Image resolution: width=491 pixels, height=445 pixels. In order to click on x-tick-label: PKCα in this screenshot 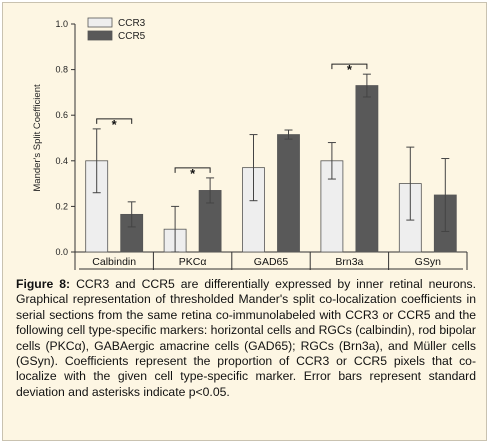, I will do `click(193, 262)`.